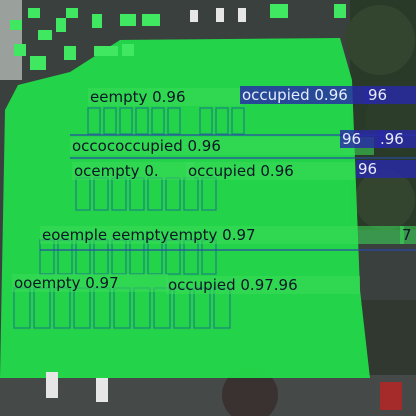 This screenshot has height=416, width=416. Describe the element at coordinates (133, 171) in the screenshot. I see `detection-label: ocempty 0.` at that location.